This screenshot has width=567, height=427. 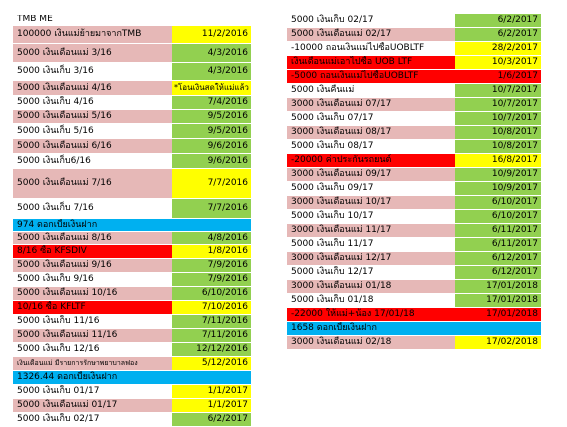 I want to click on ledger-row: -20000 ค่าประกันรถยนต์ 16/8/2017, so click(x=414, y=161).